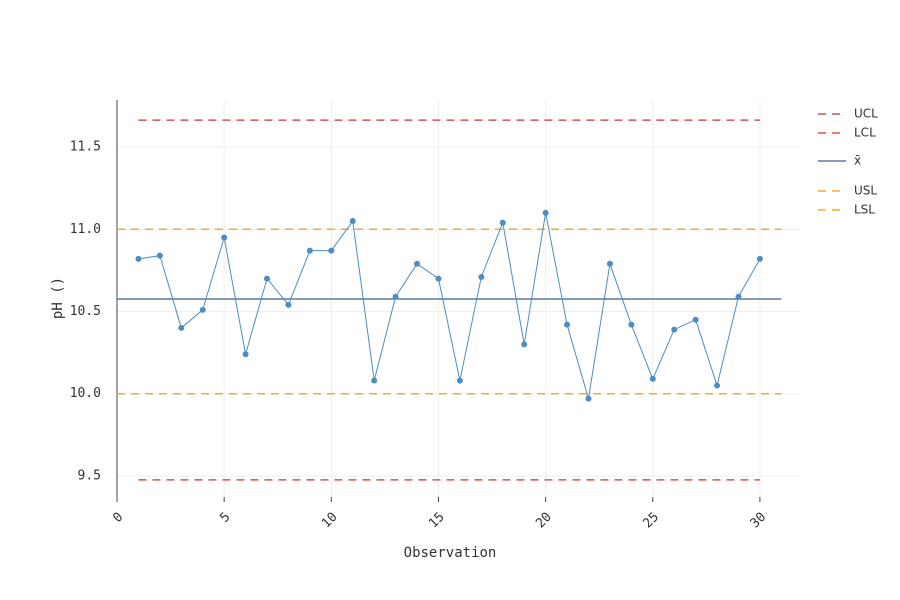 The height and width of the screenshot is (600, 900). What do you see at coordinates (85, 311) in the screenshot?
I see `y-tick-label: 10.5` at bounding box center [85, 311].